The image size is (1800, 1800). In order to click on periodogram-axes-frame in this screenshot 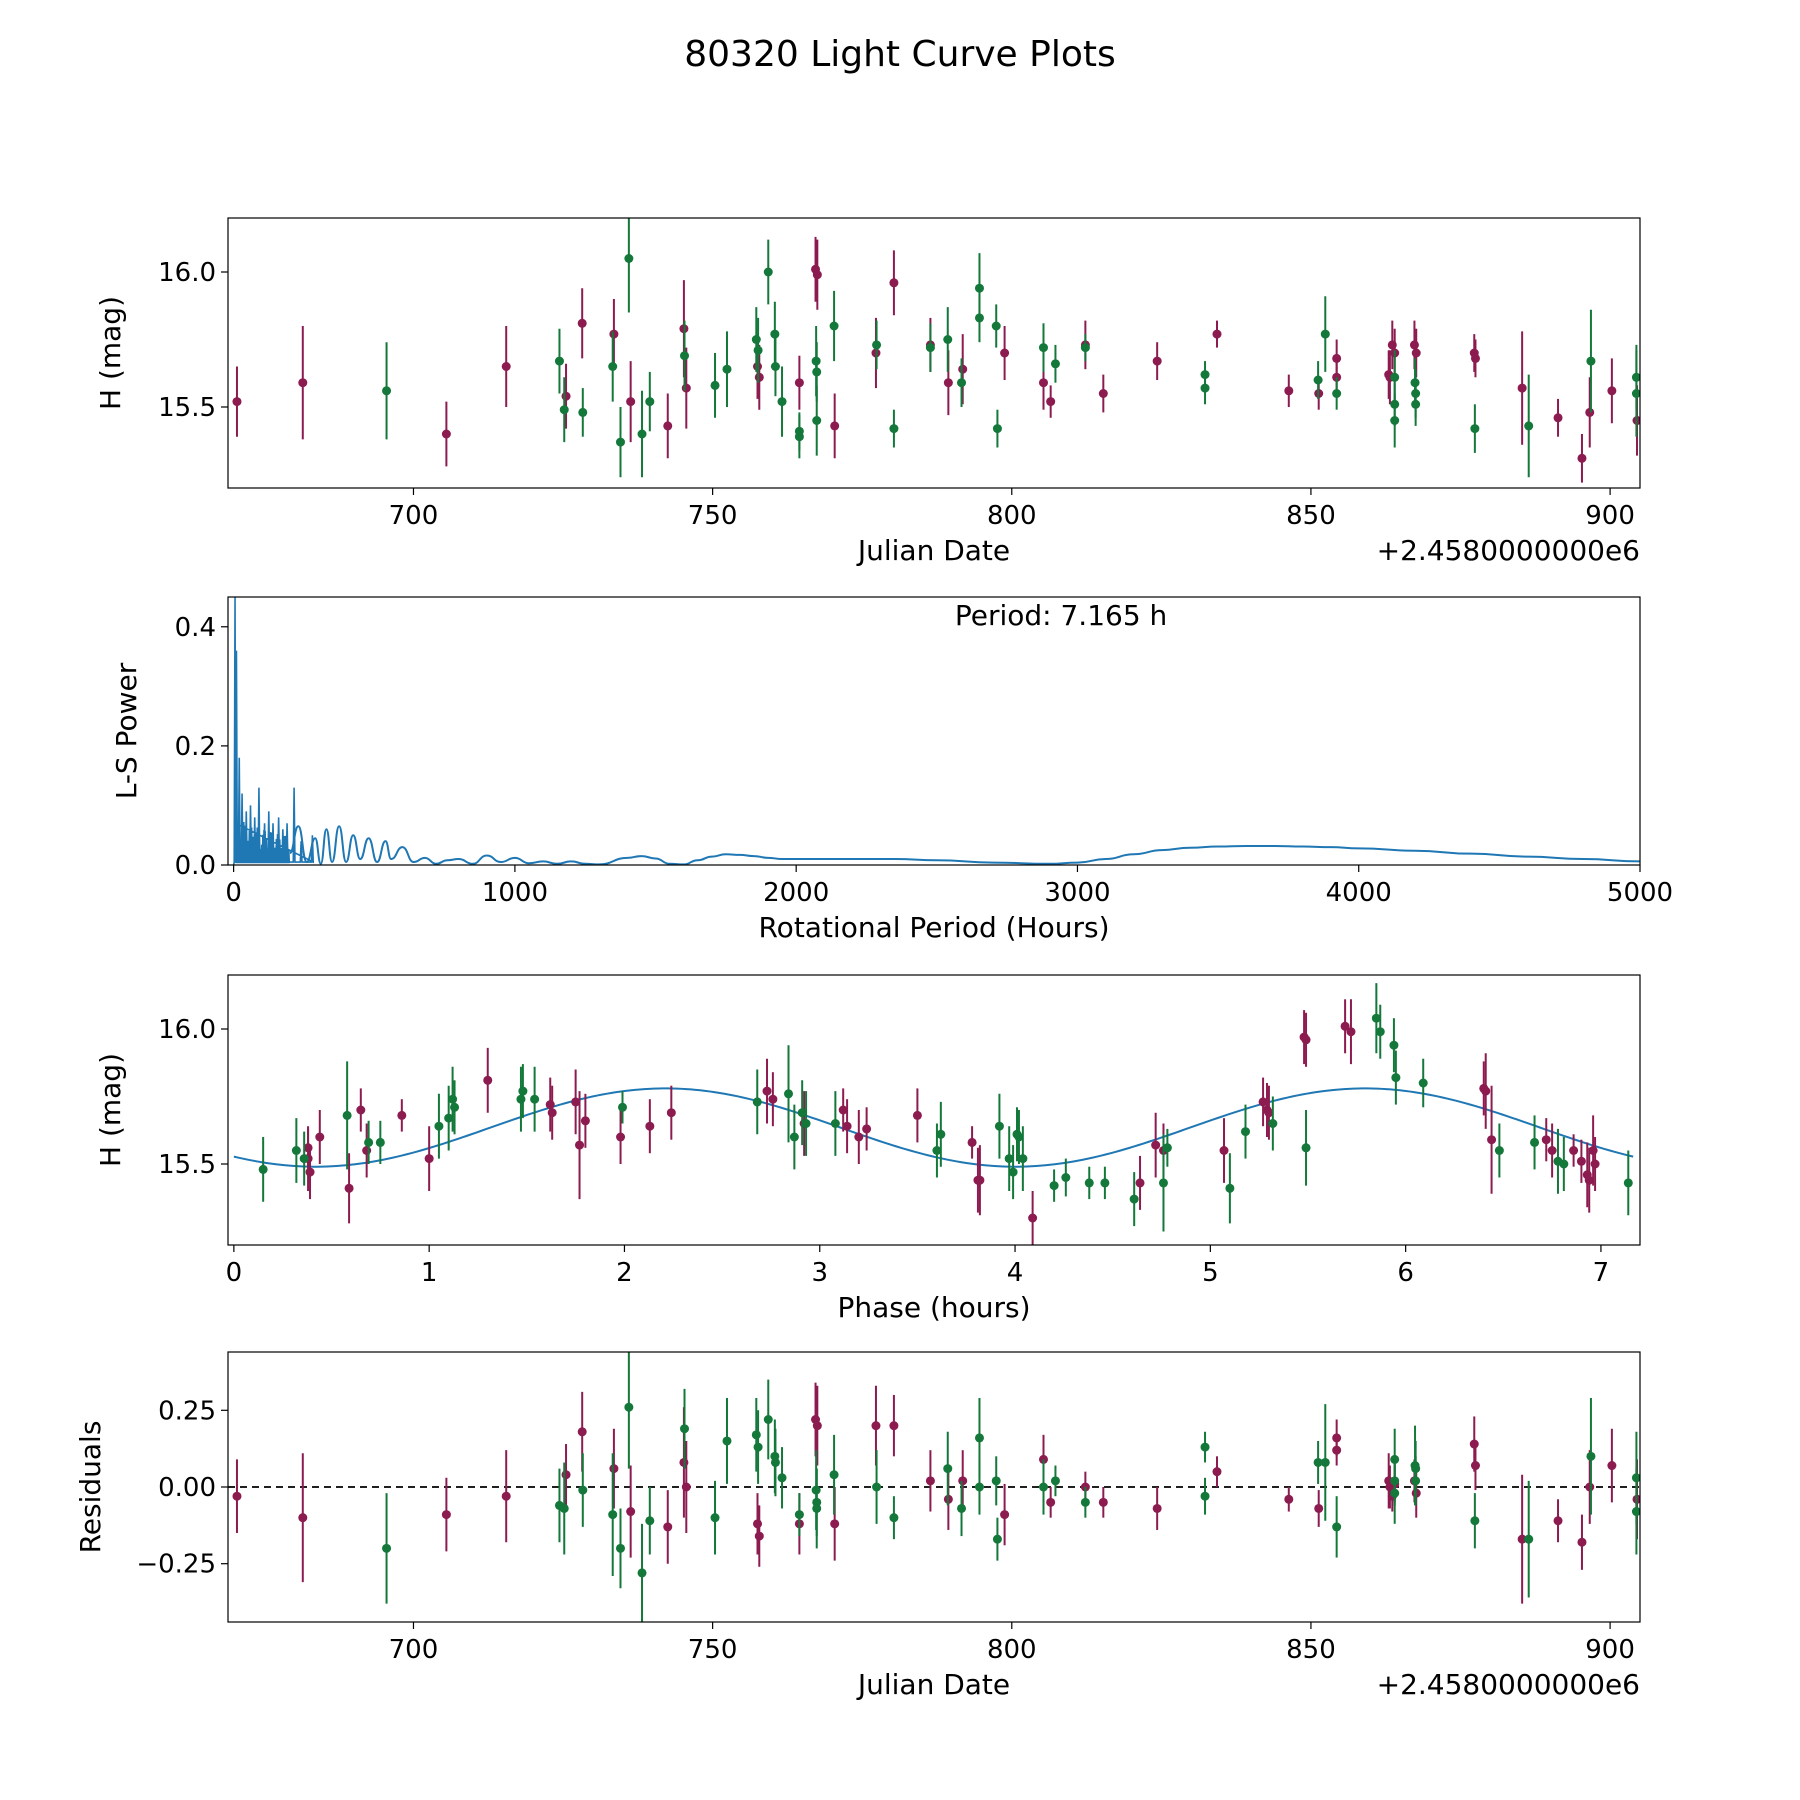, I will do `click(934, 731)`.